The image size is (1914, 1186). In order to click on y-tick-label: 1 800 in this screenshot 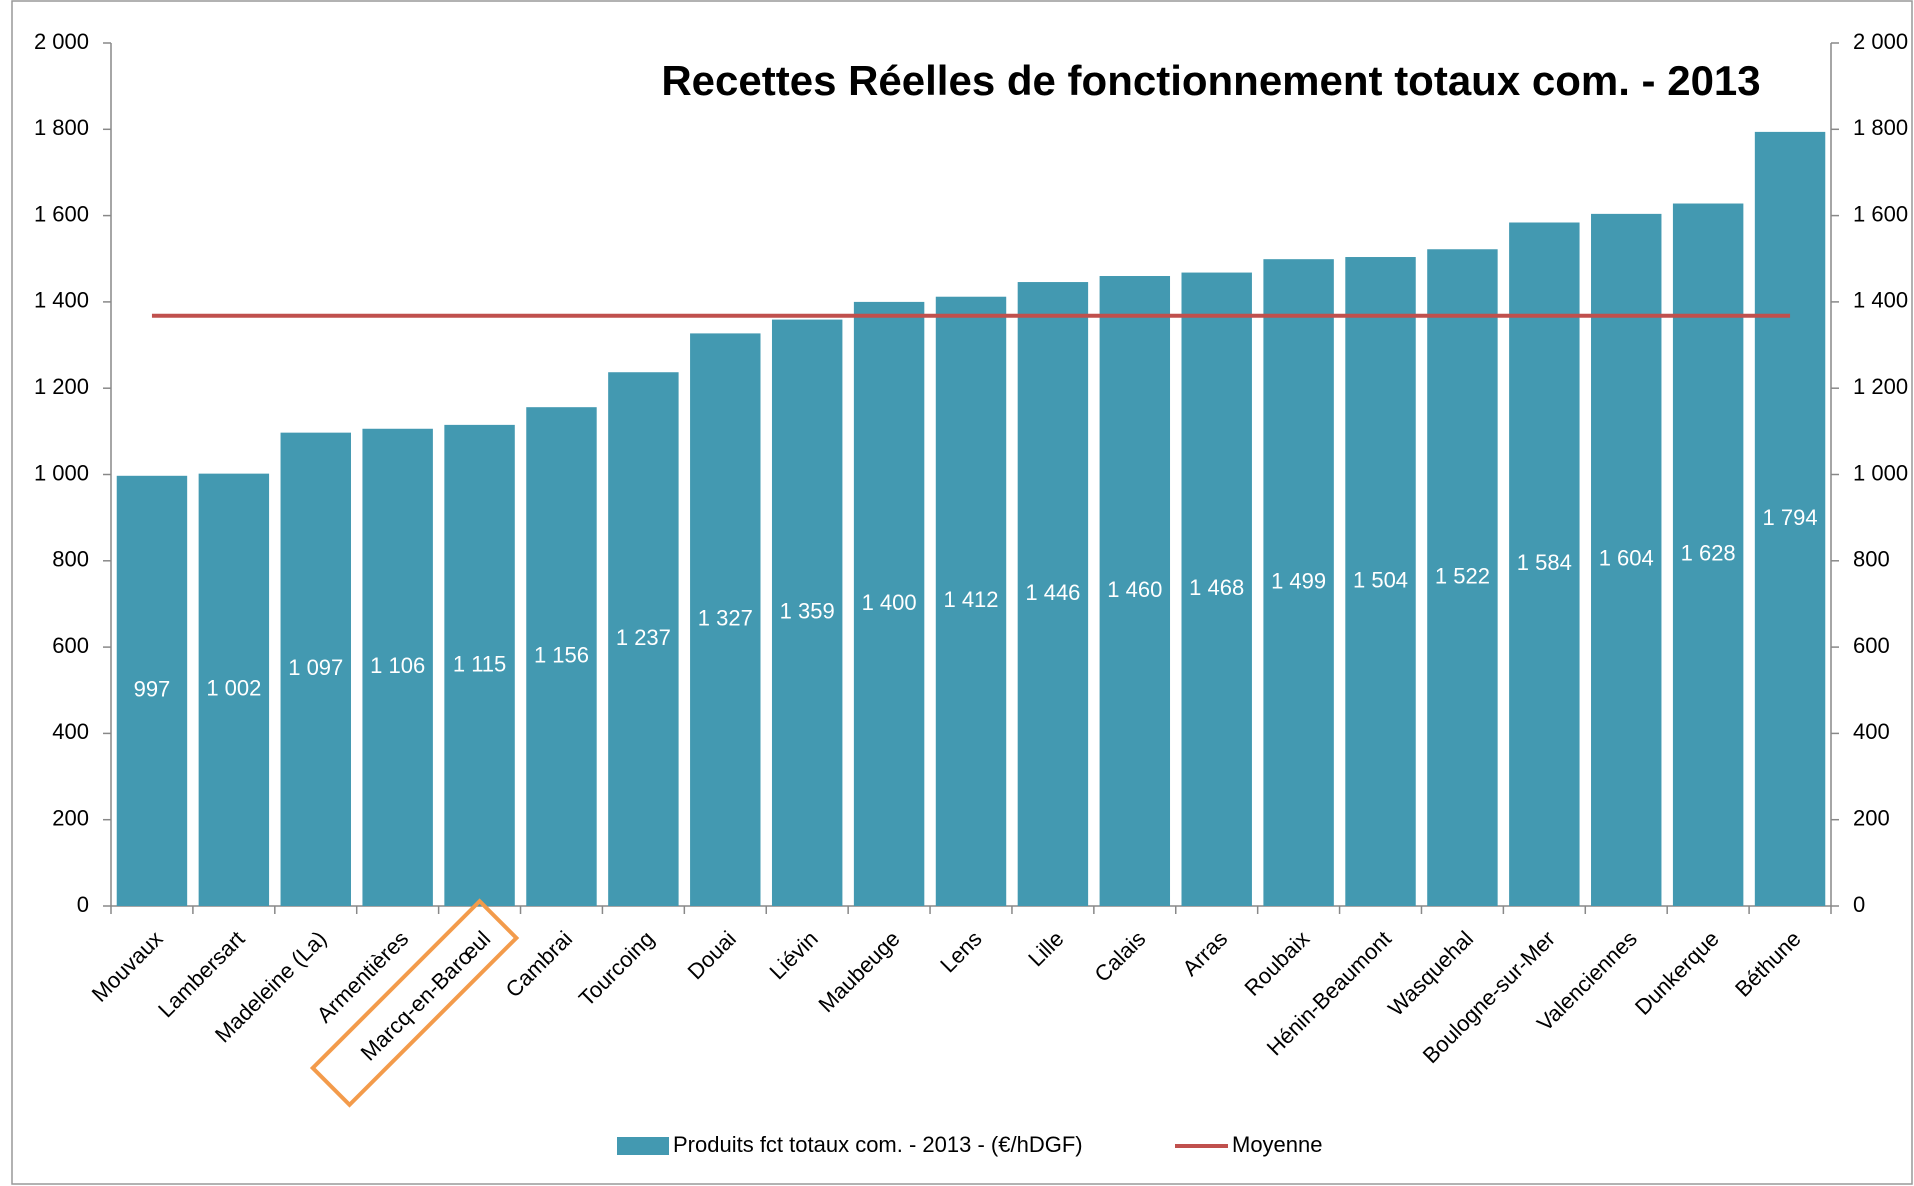, I will do `click(61, 127)`.